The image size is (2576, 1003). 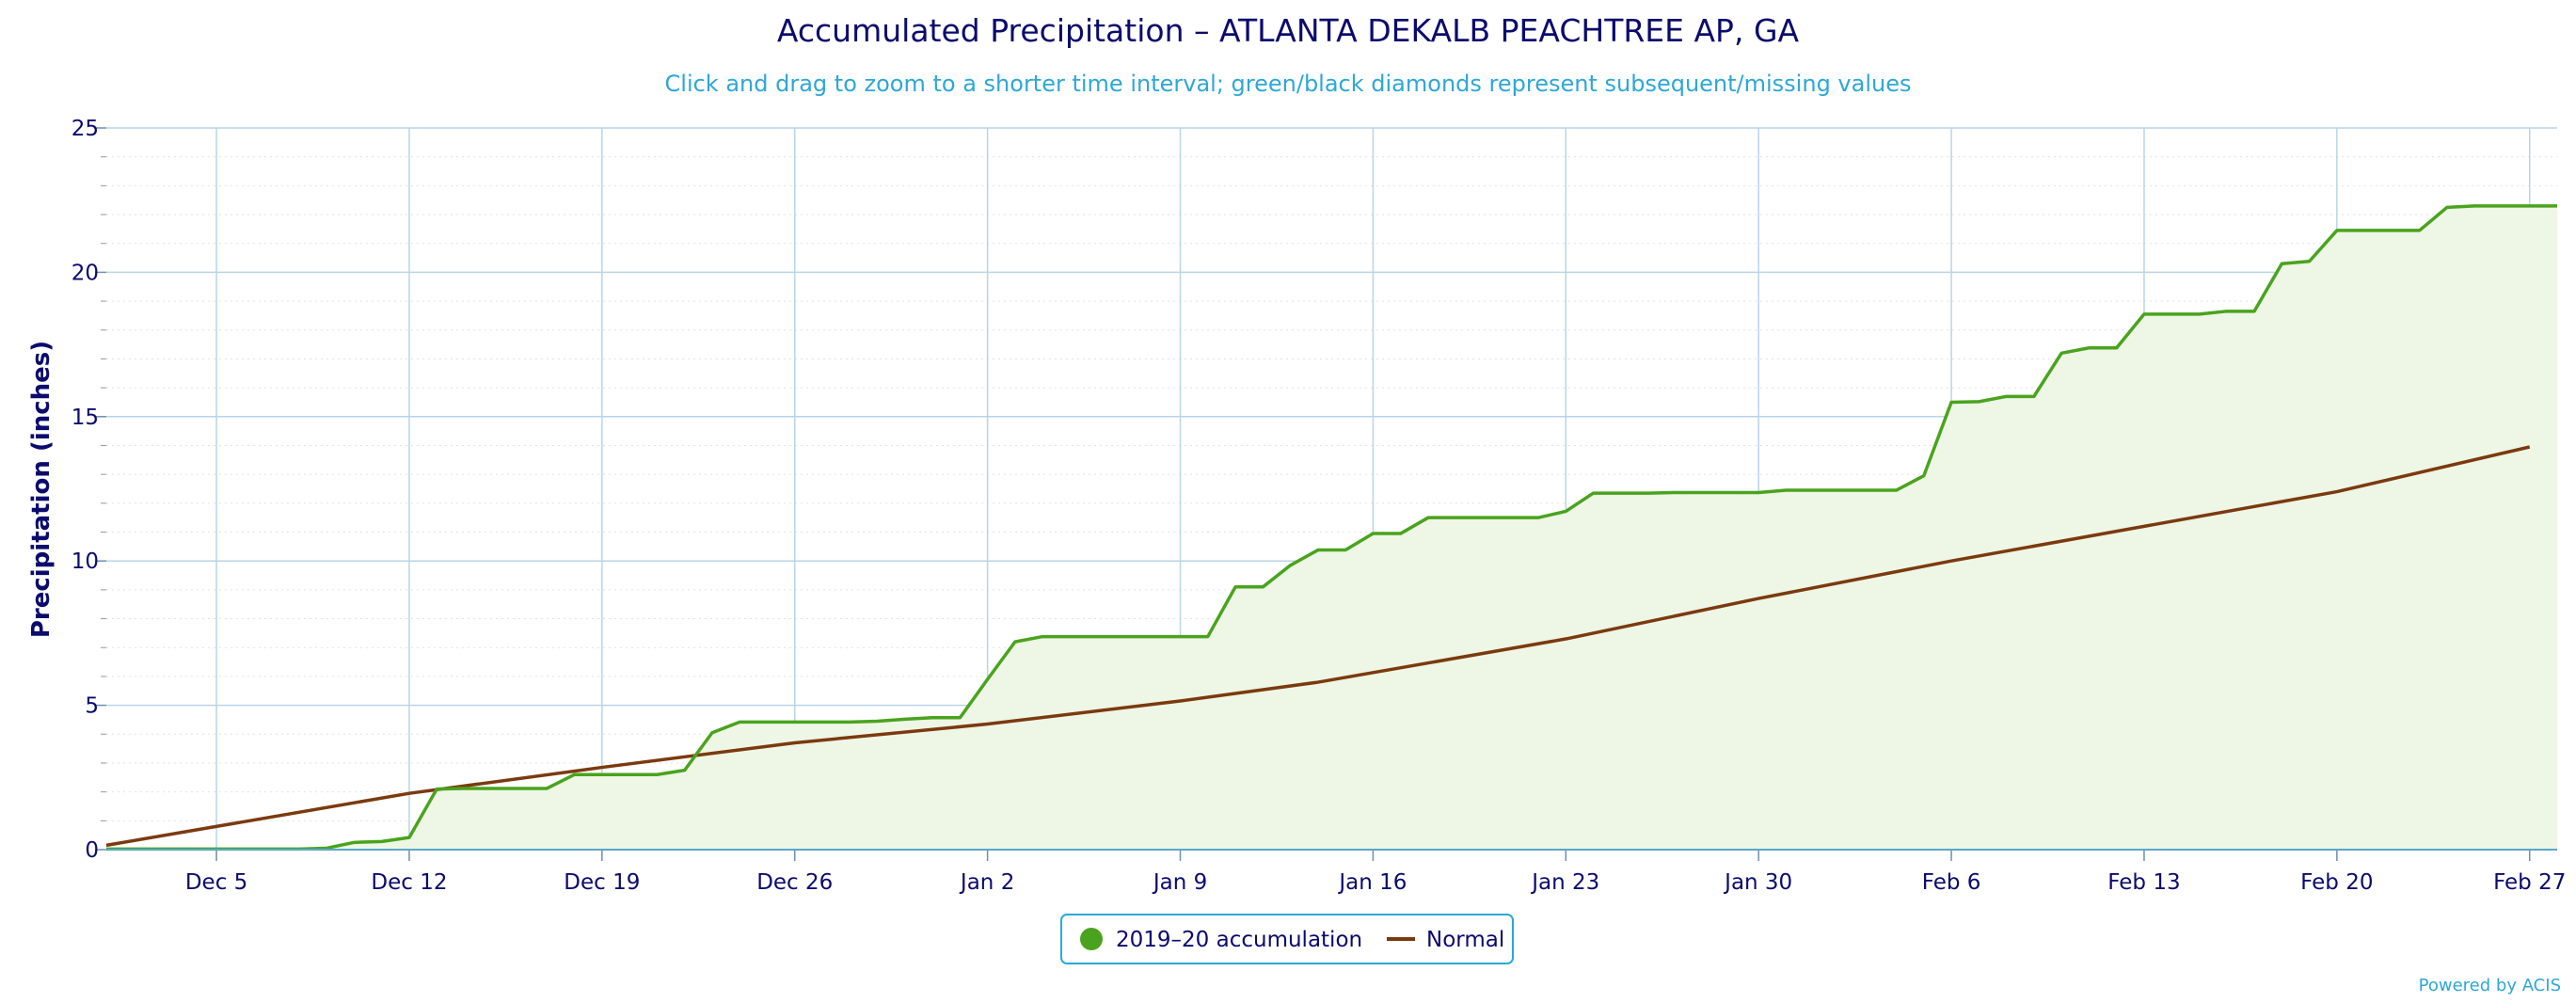 I want to click on y-tick-label: 25, so click(x=86, y=129).